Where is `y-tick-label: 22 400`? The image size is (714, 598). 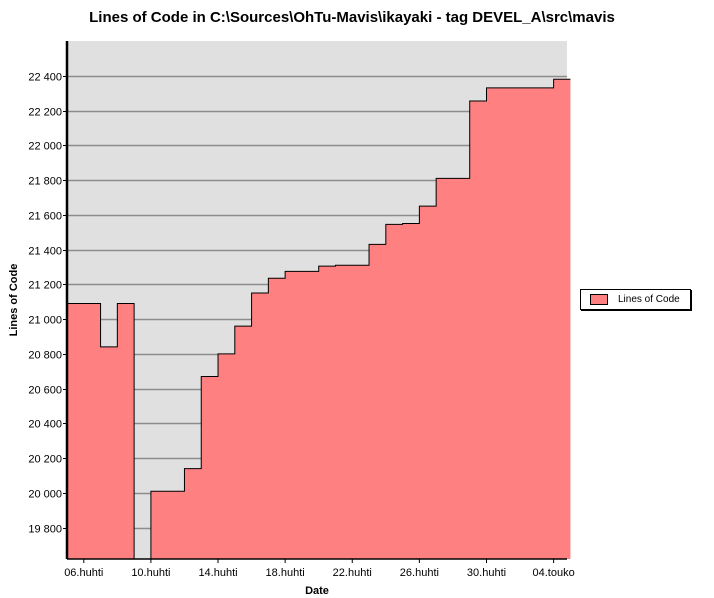 y-tick-label: 22 400 is located at coordinates (45, 78).